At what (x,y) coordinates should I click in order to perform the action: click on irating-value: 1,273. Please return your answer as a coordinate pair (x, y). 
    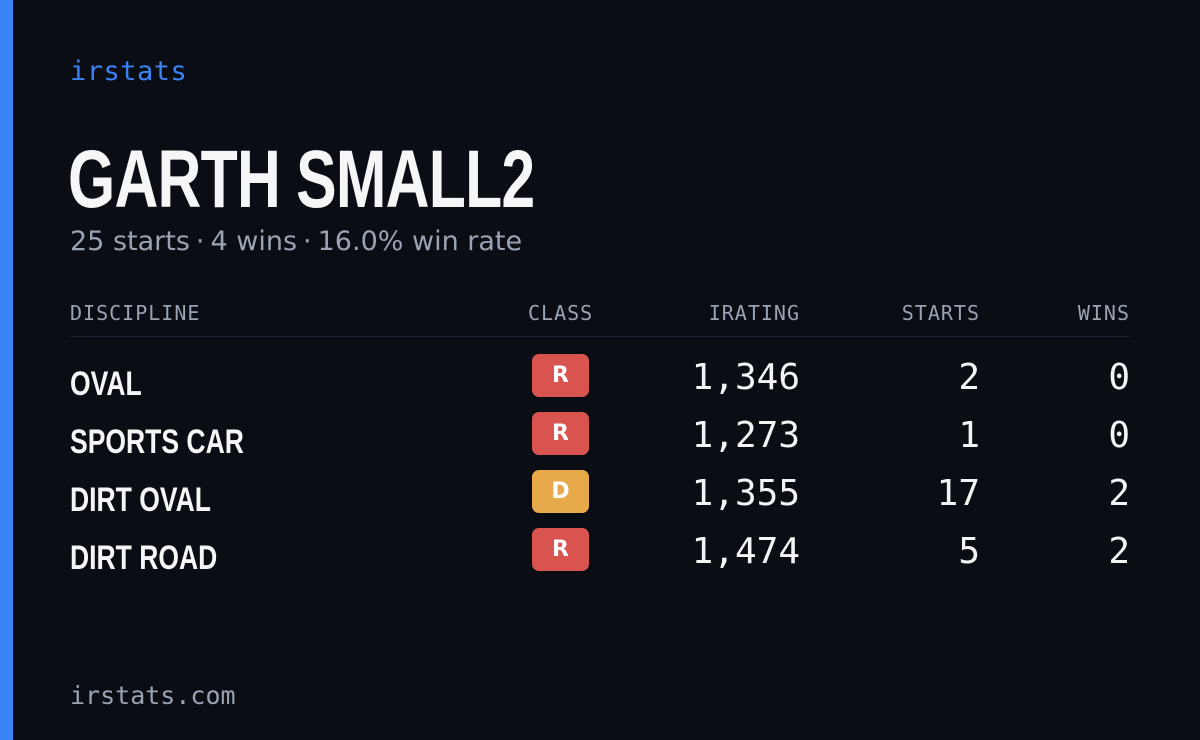
    Looking at the image, I should click on (745, 435).